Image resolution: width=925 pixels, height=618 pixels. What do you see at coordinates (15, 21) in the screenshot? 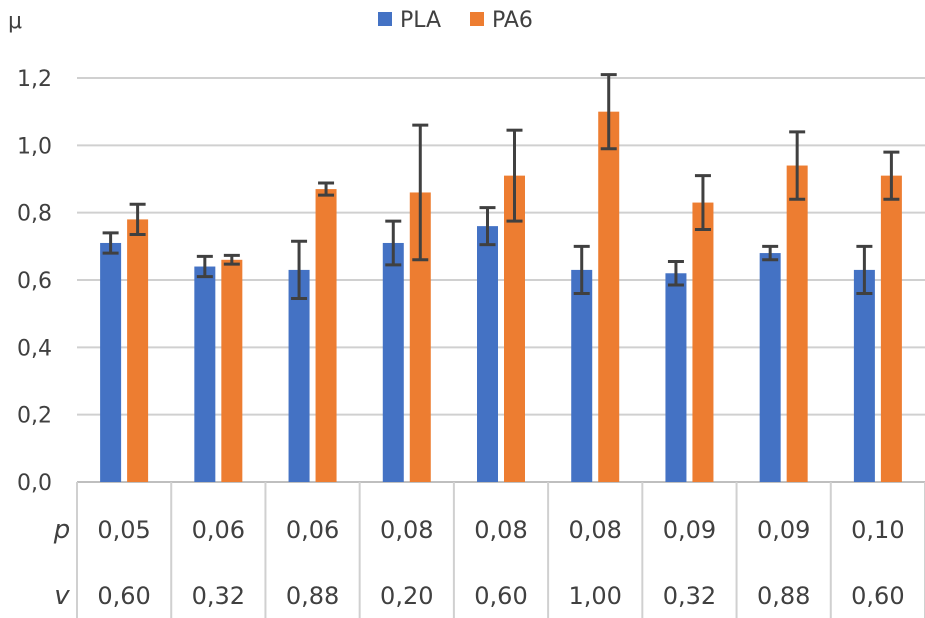
I see `y-axis-label: μ` at bounding box center [15, 21].